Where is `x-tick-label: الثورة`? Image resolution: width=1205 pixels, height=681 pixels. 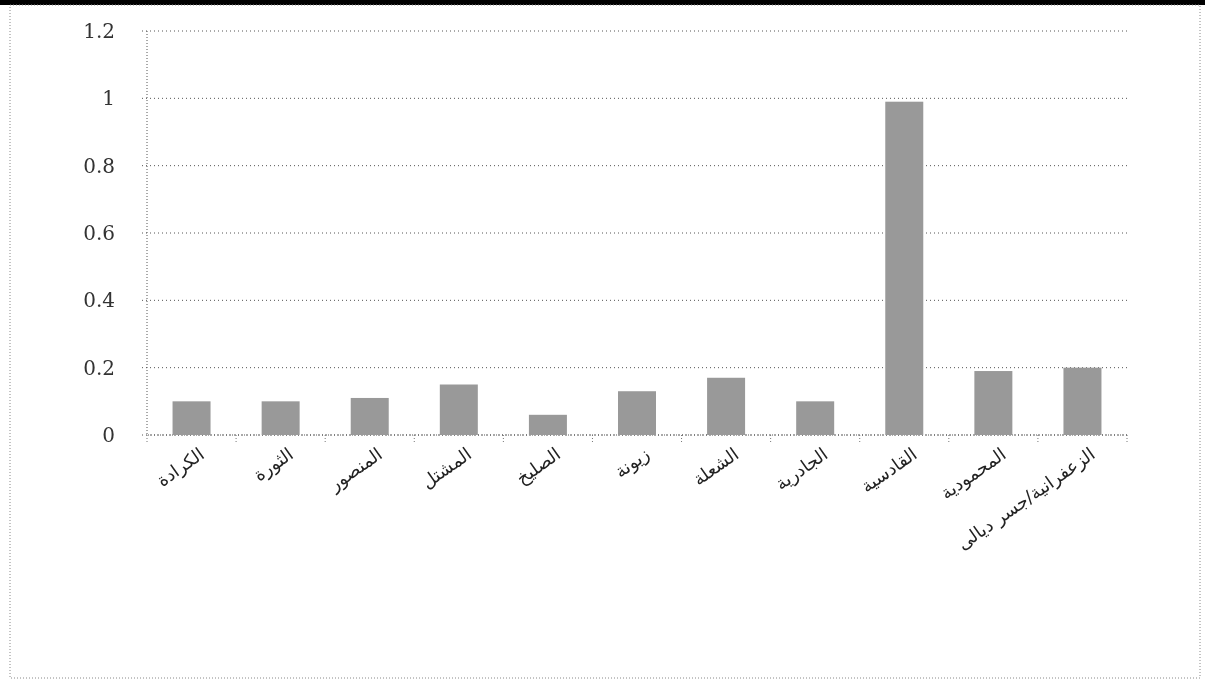
x-tick-label: الثورة is located at coordinates (273, 464).